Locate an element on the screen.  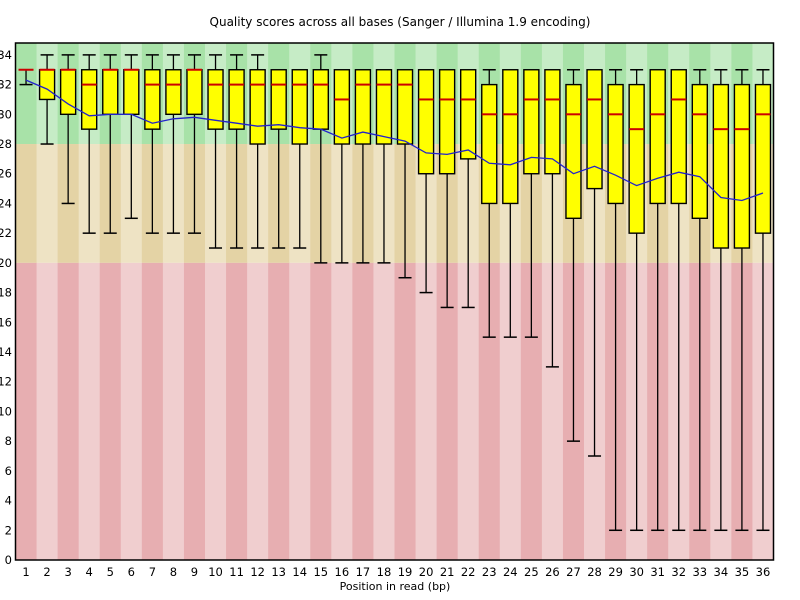
x-tick-label: 34 is located at coordinates (721, 572).